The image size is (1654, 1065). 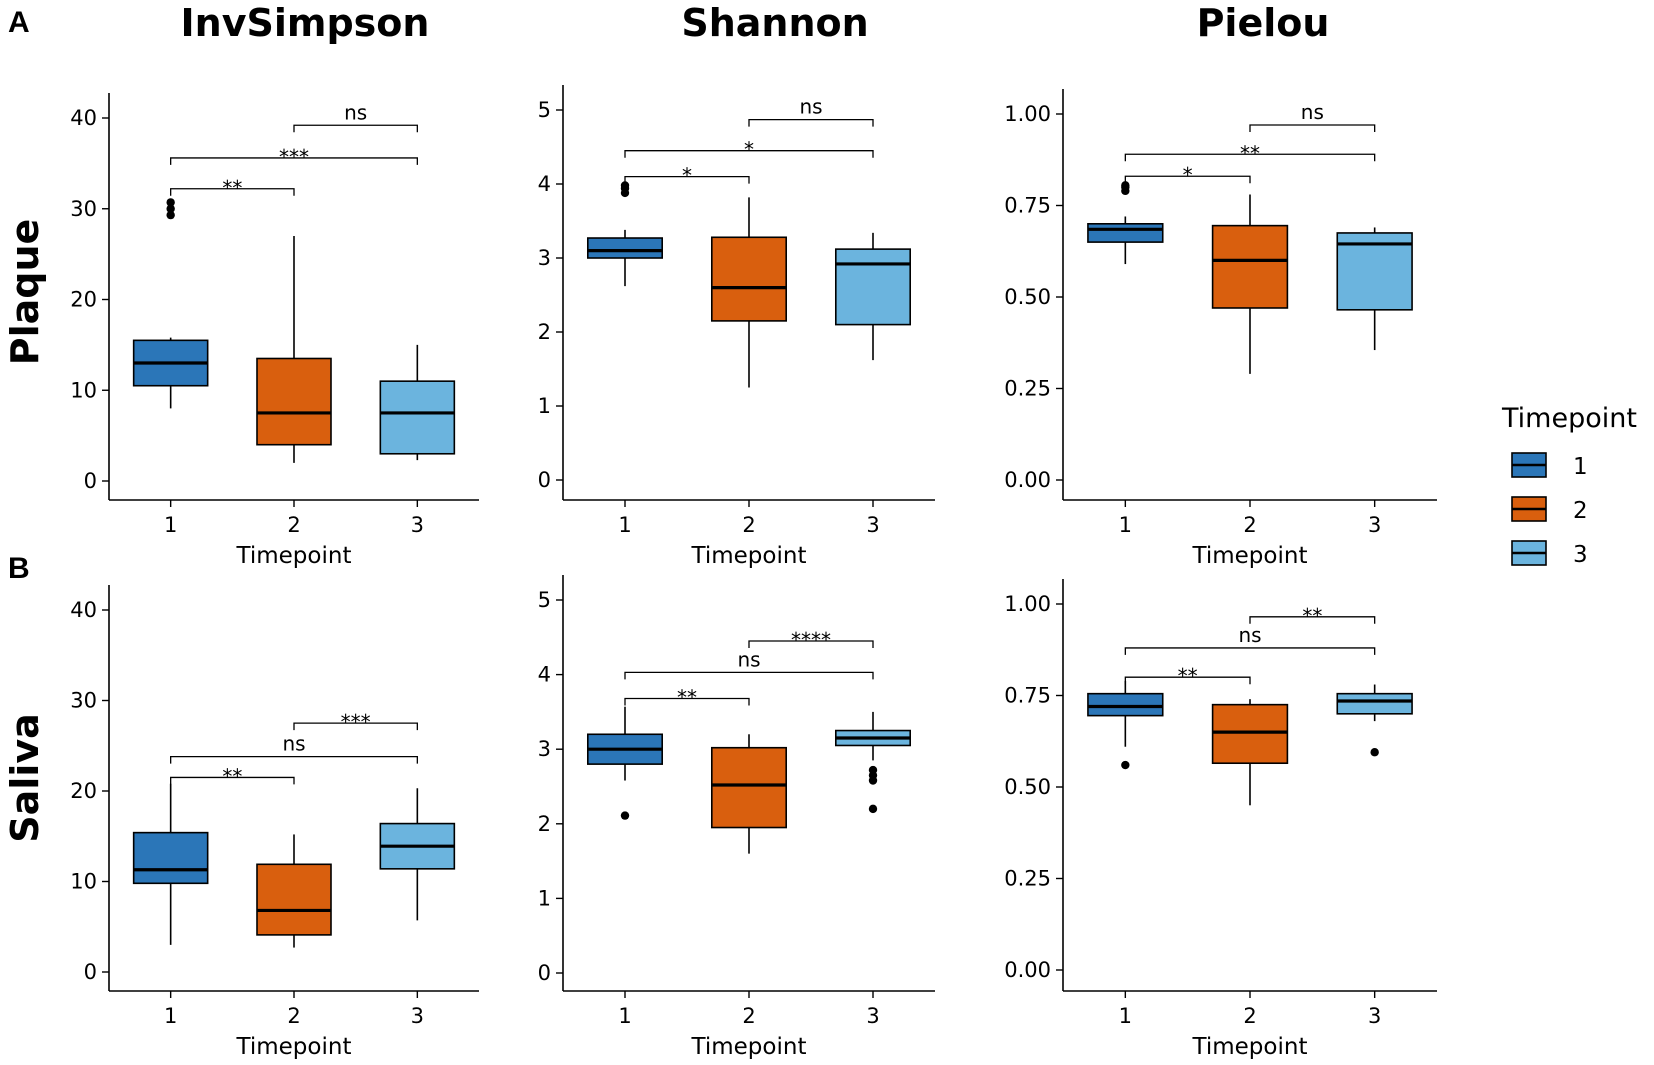 I want to click on y-tick-label: 10, so click(x=83, y=390).